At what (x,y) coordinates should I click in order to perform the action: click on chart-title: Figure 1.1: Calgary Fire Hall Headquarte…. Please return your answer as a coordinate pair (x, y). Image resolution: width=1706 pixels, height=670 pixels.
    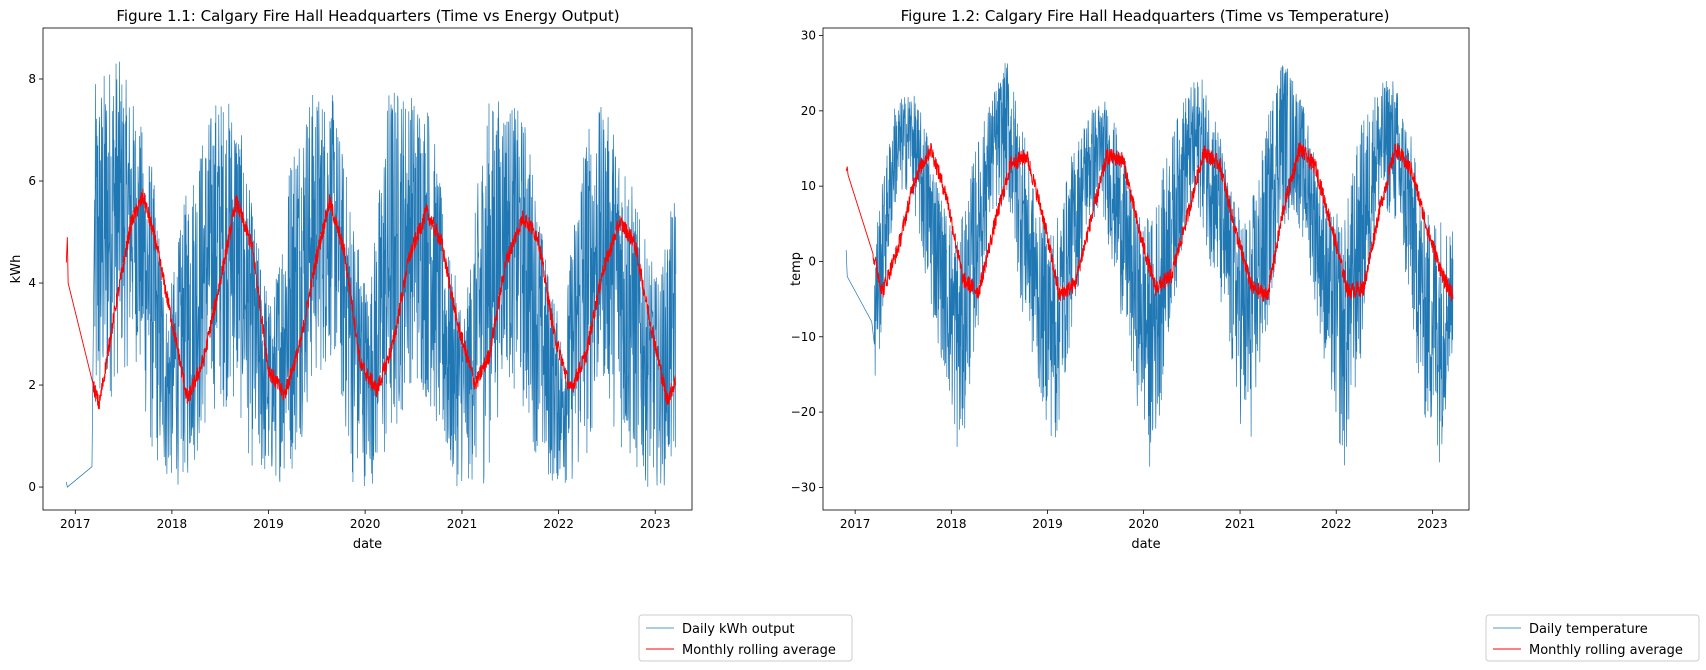
    Looking at the image, I should click on (367, 16).